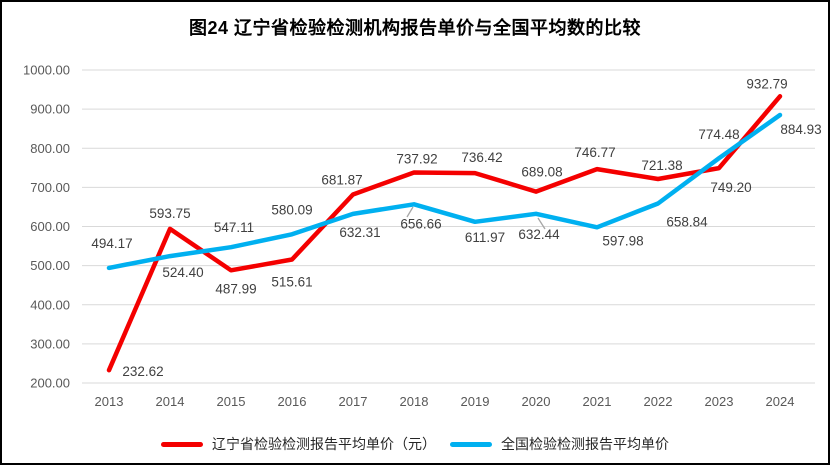 This screenshot has width=830, height=465. I want to click on data-label-liaoning: 721.38, so click(661, 165).